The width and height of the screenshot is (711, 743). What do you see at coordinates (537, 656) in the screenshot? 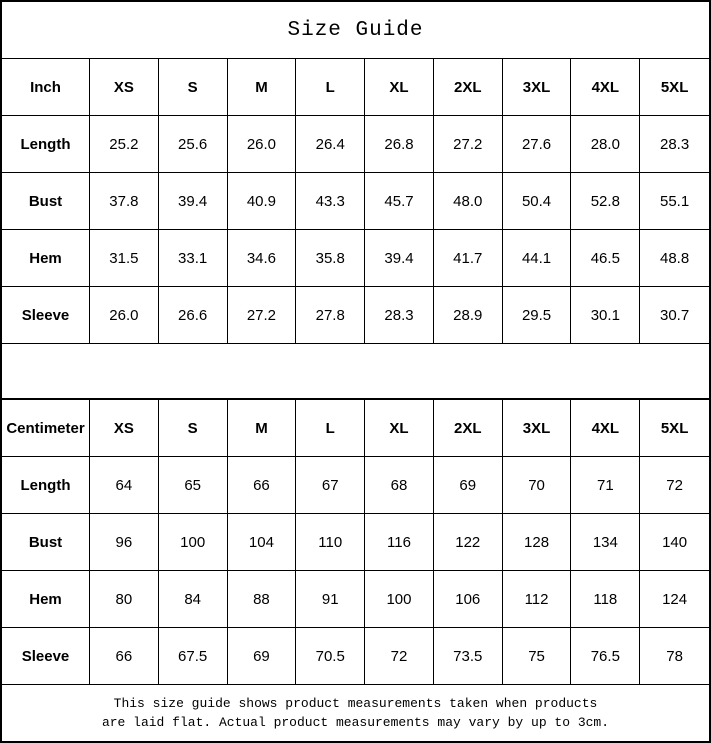
I see `measurement-value-cell: 75` at bounding box center [537, 656].